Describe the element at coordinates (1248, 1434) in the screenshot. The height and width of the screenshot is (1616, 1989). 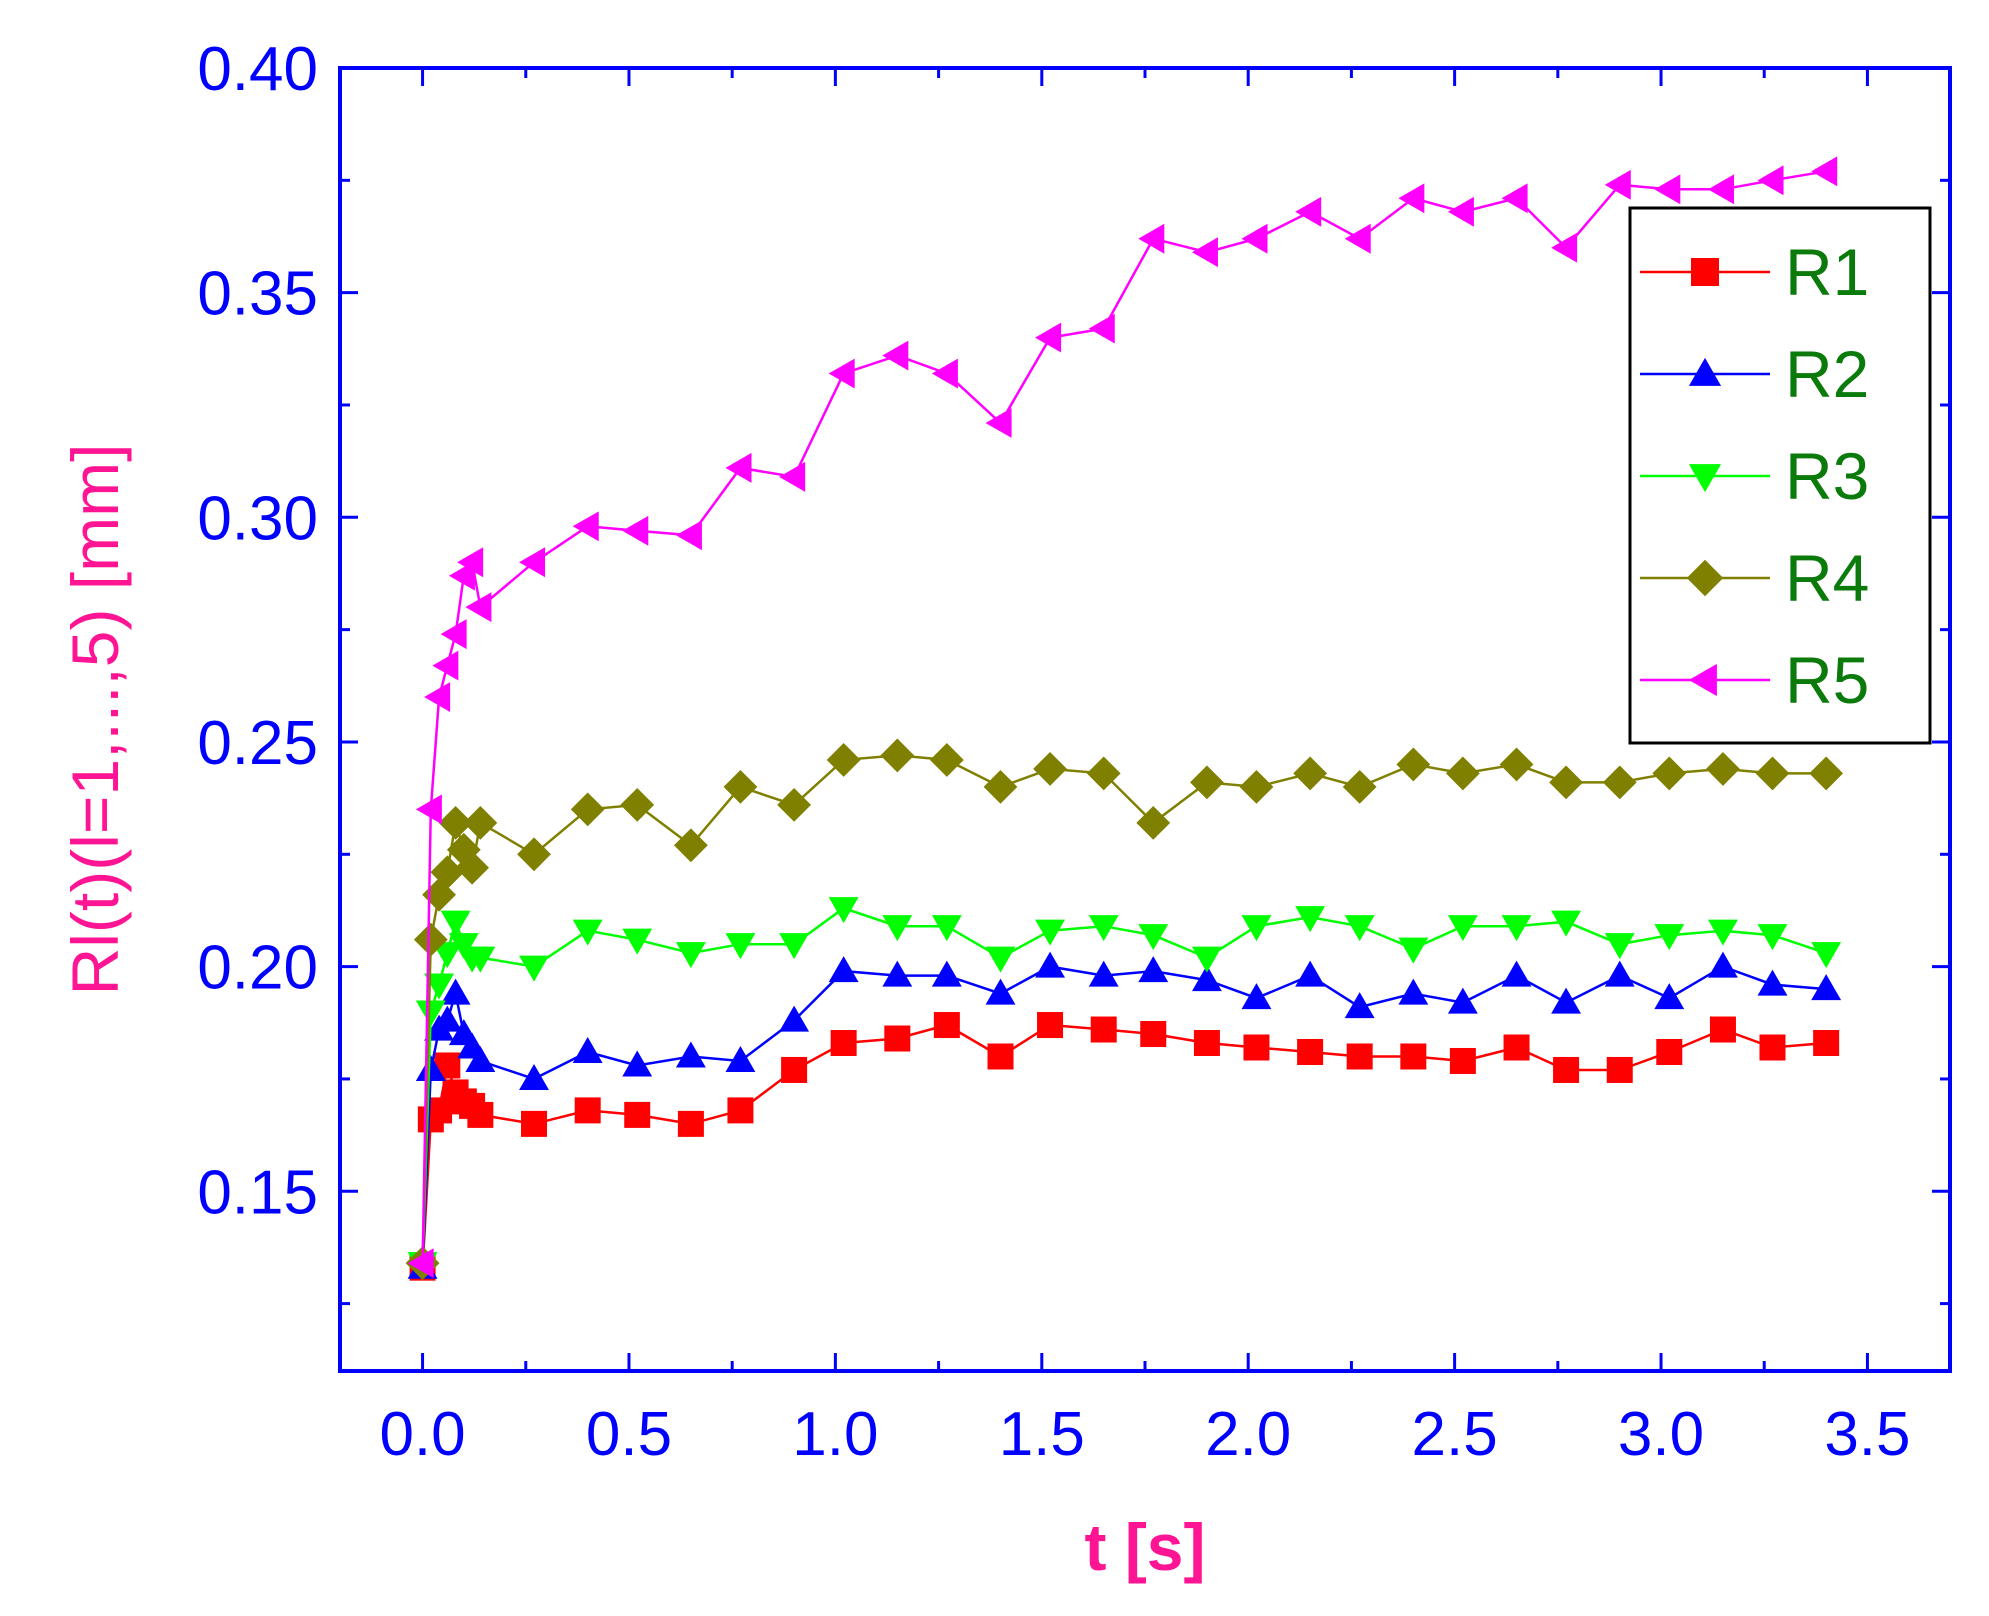
I see `x-tick-label: 2.0` at that location.